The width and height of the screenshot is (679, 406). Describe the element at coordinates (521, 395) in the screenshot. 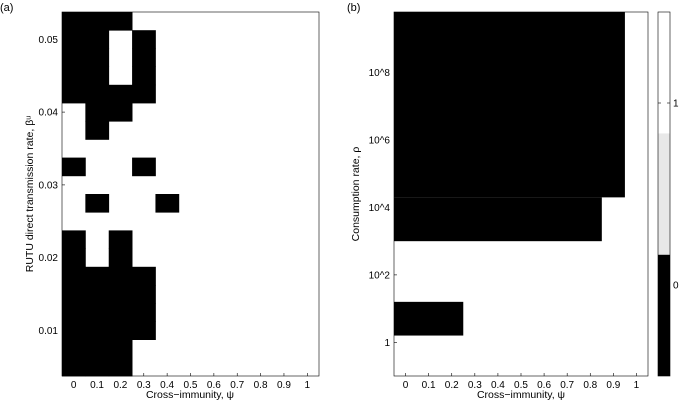

I see `panel-b-x-label: Cross−immunity, ψ` at that location.